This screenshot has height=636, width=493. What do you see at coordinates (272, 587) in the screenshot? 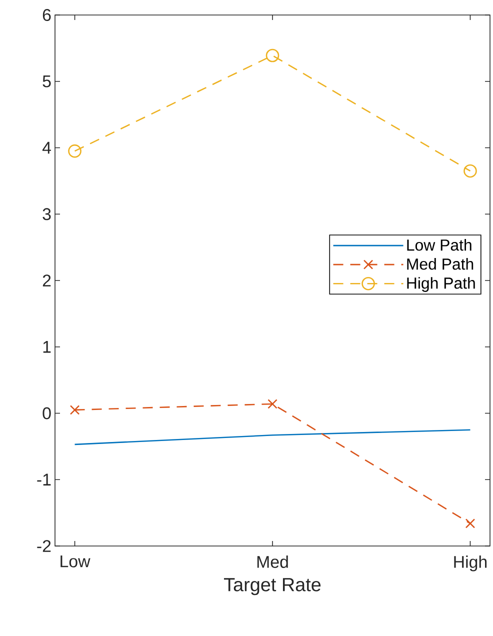
I see `x-axis-title: Target Rate` at bounding box center [272, 587].